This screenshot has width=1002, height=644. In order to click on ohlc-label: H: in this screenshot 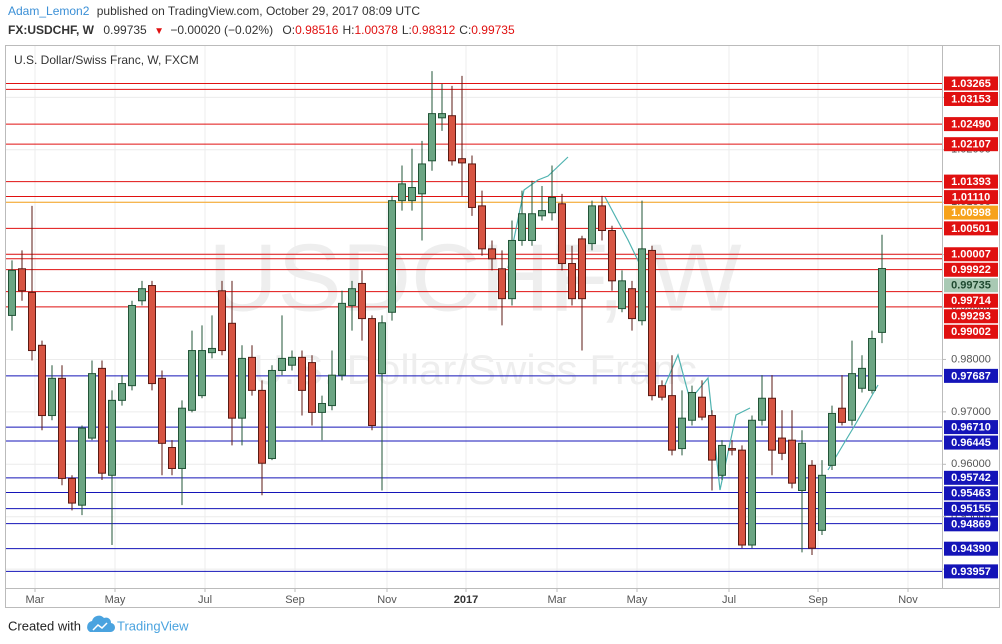, I will do `click(348, 30)`.